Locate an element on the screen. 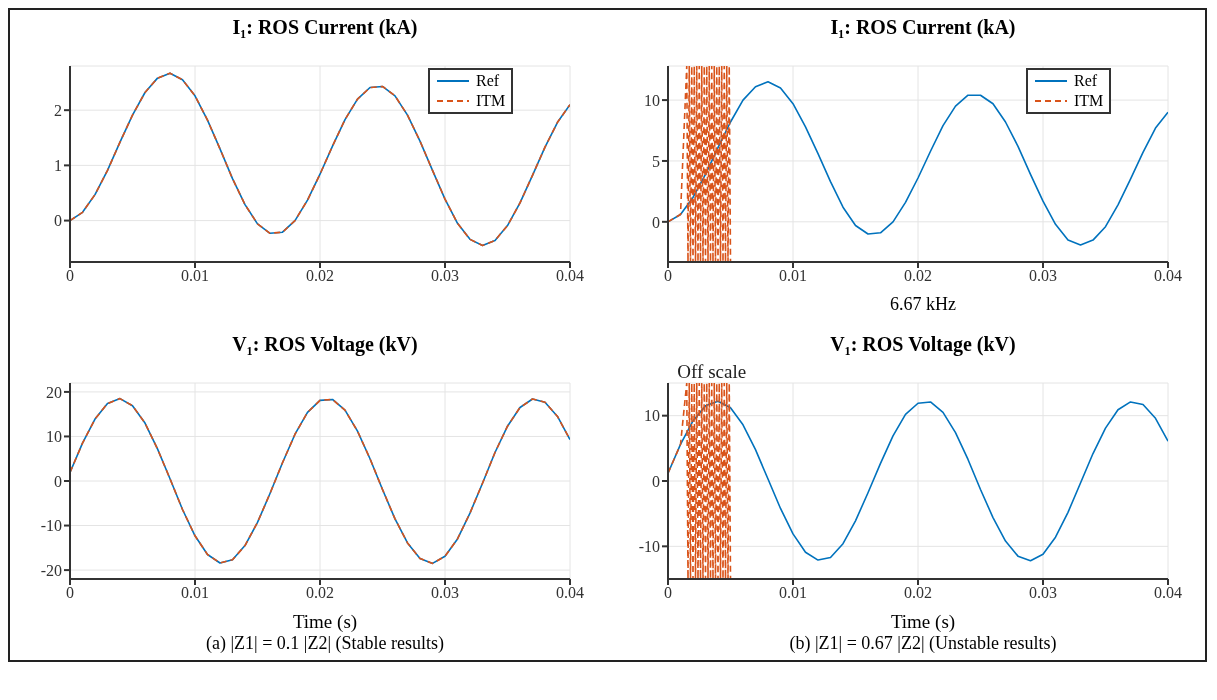  text: 6.67 kHz is located at coordinates (923, 304).